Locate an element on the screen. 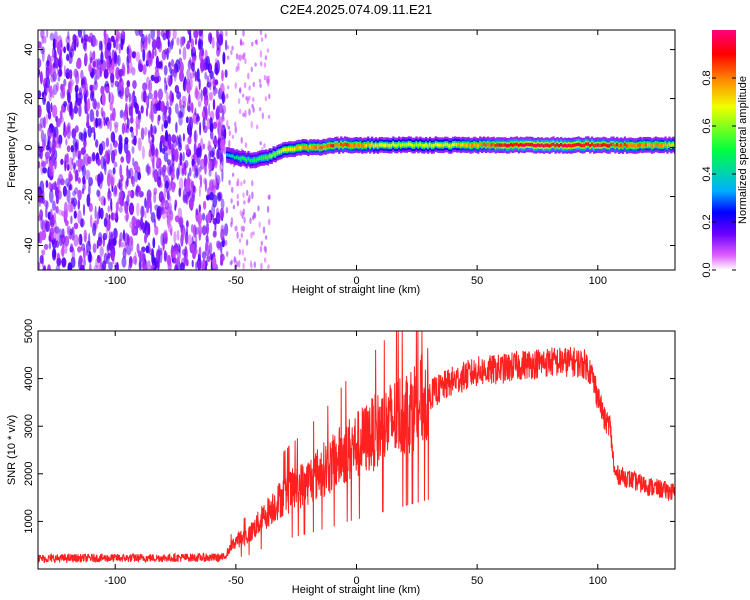 Image resolution: width=750 pixels, height=600 pixels. snr-y-tick-label: 4000 is located at coordinates (29, 378).